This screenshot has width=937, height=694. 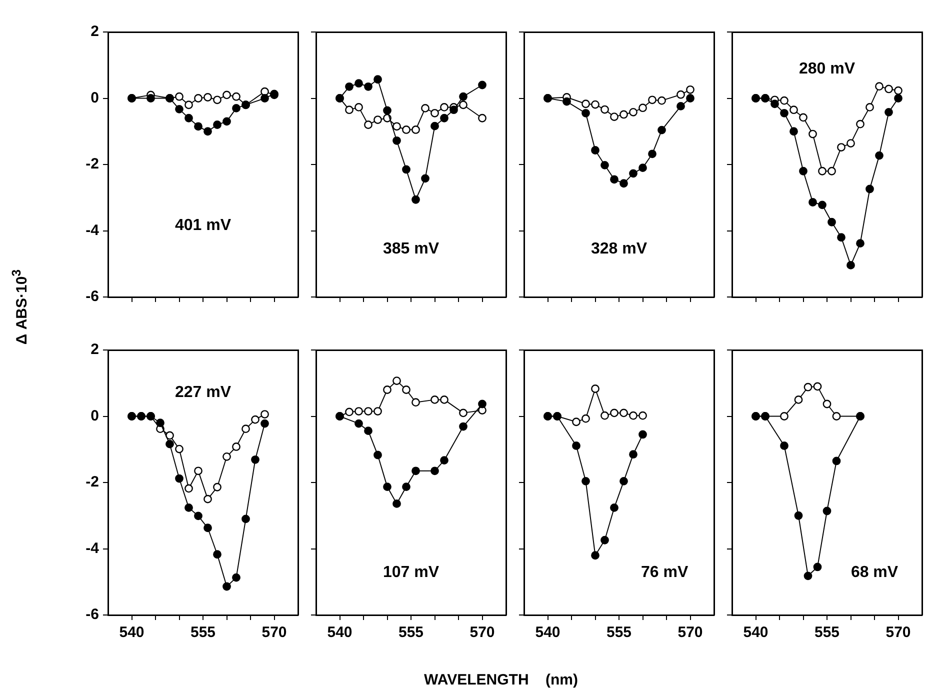 What do you see at coordinates (874, 573) in the screenshot?
I see `annotation: 68 mV` at bounding box center [874, 573].